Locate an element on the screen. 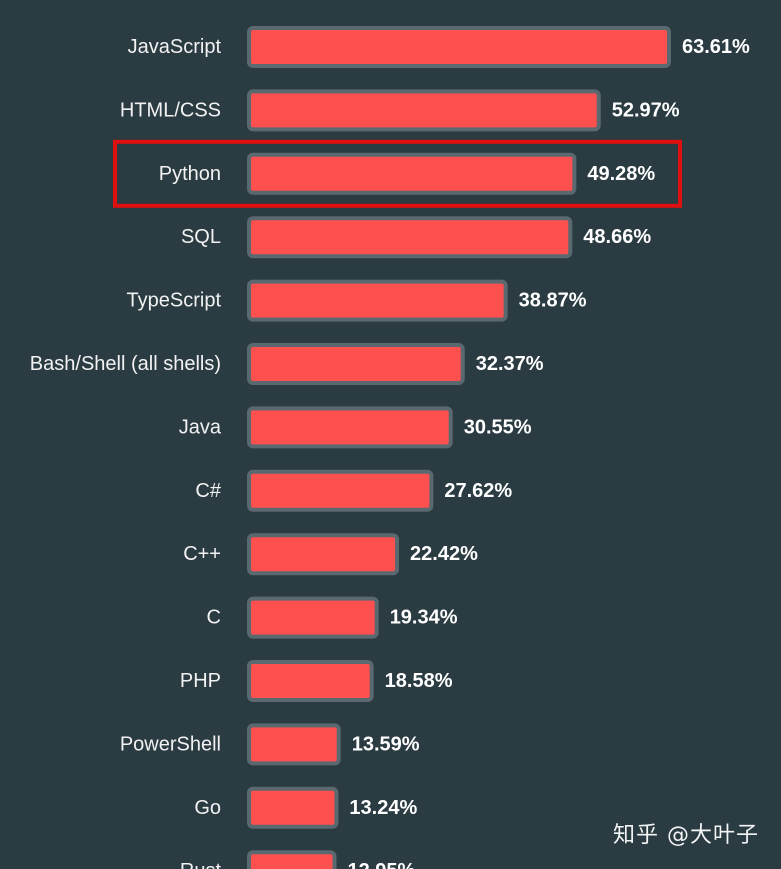  category-label-c: C is located at coordinates (214, 618).